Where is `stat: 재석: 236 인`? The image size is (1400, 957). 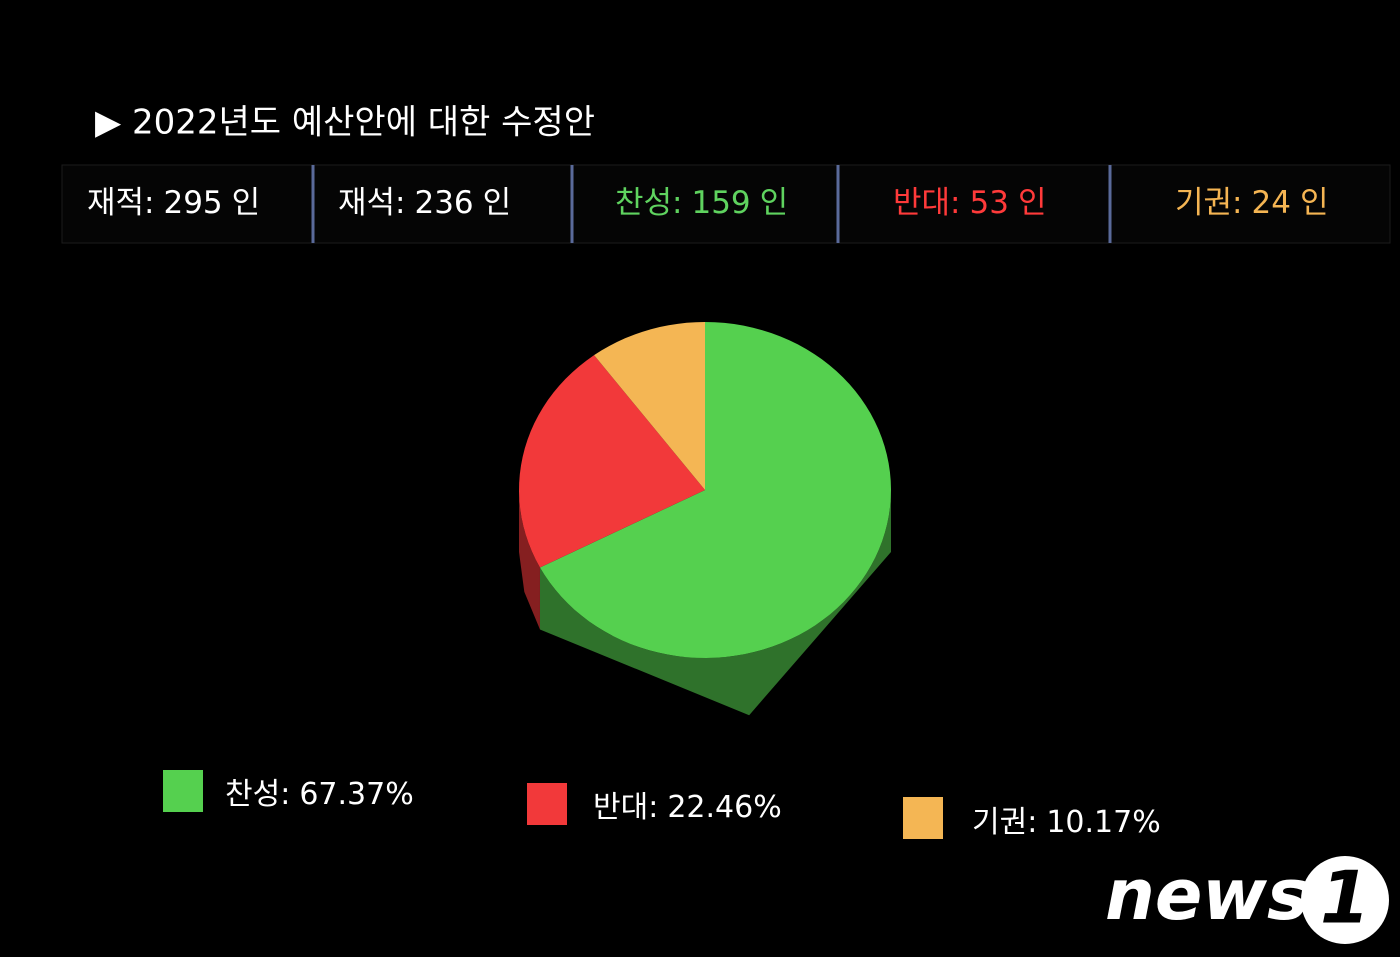 stat: 재석: 236 인 is located at coordinates (424, 203).